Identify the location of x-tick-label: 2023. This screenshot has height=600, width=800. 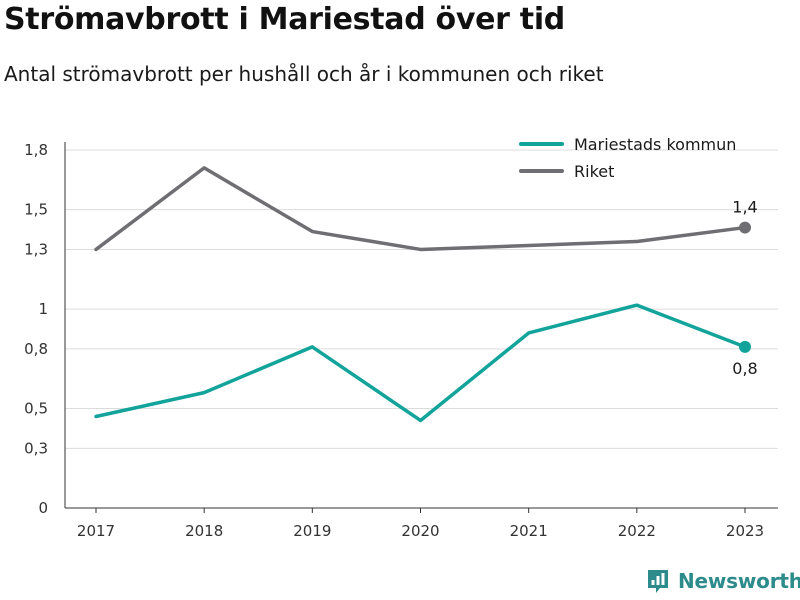
(745, 531).